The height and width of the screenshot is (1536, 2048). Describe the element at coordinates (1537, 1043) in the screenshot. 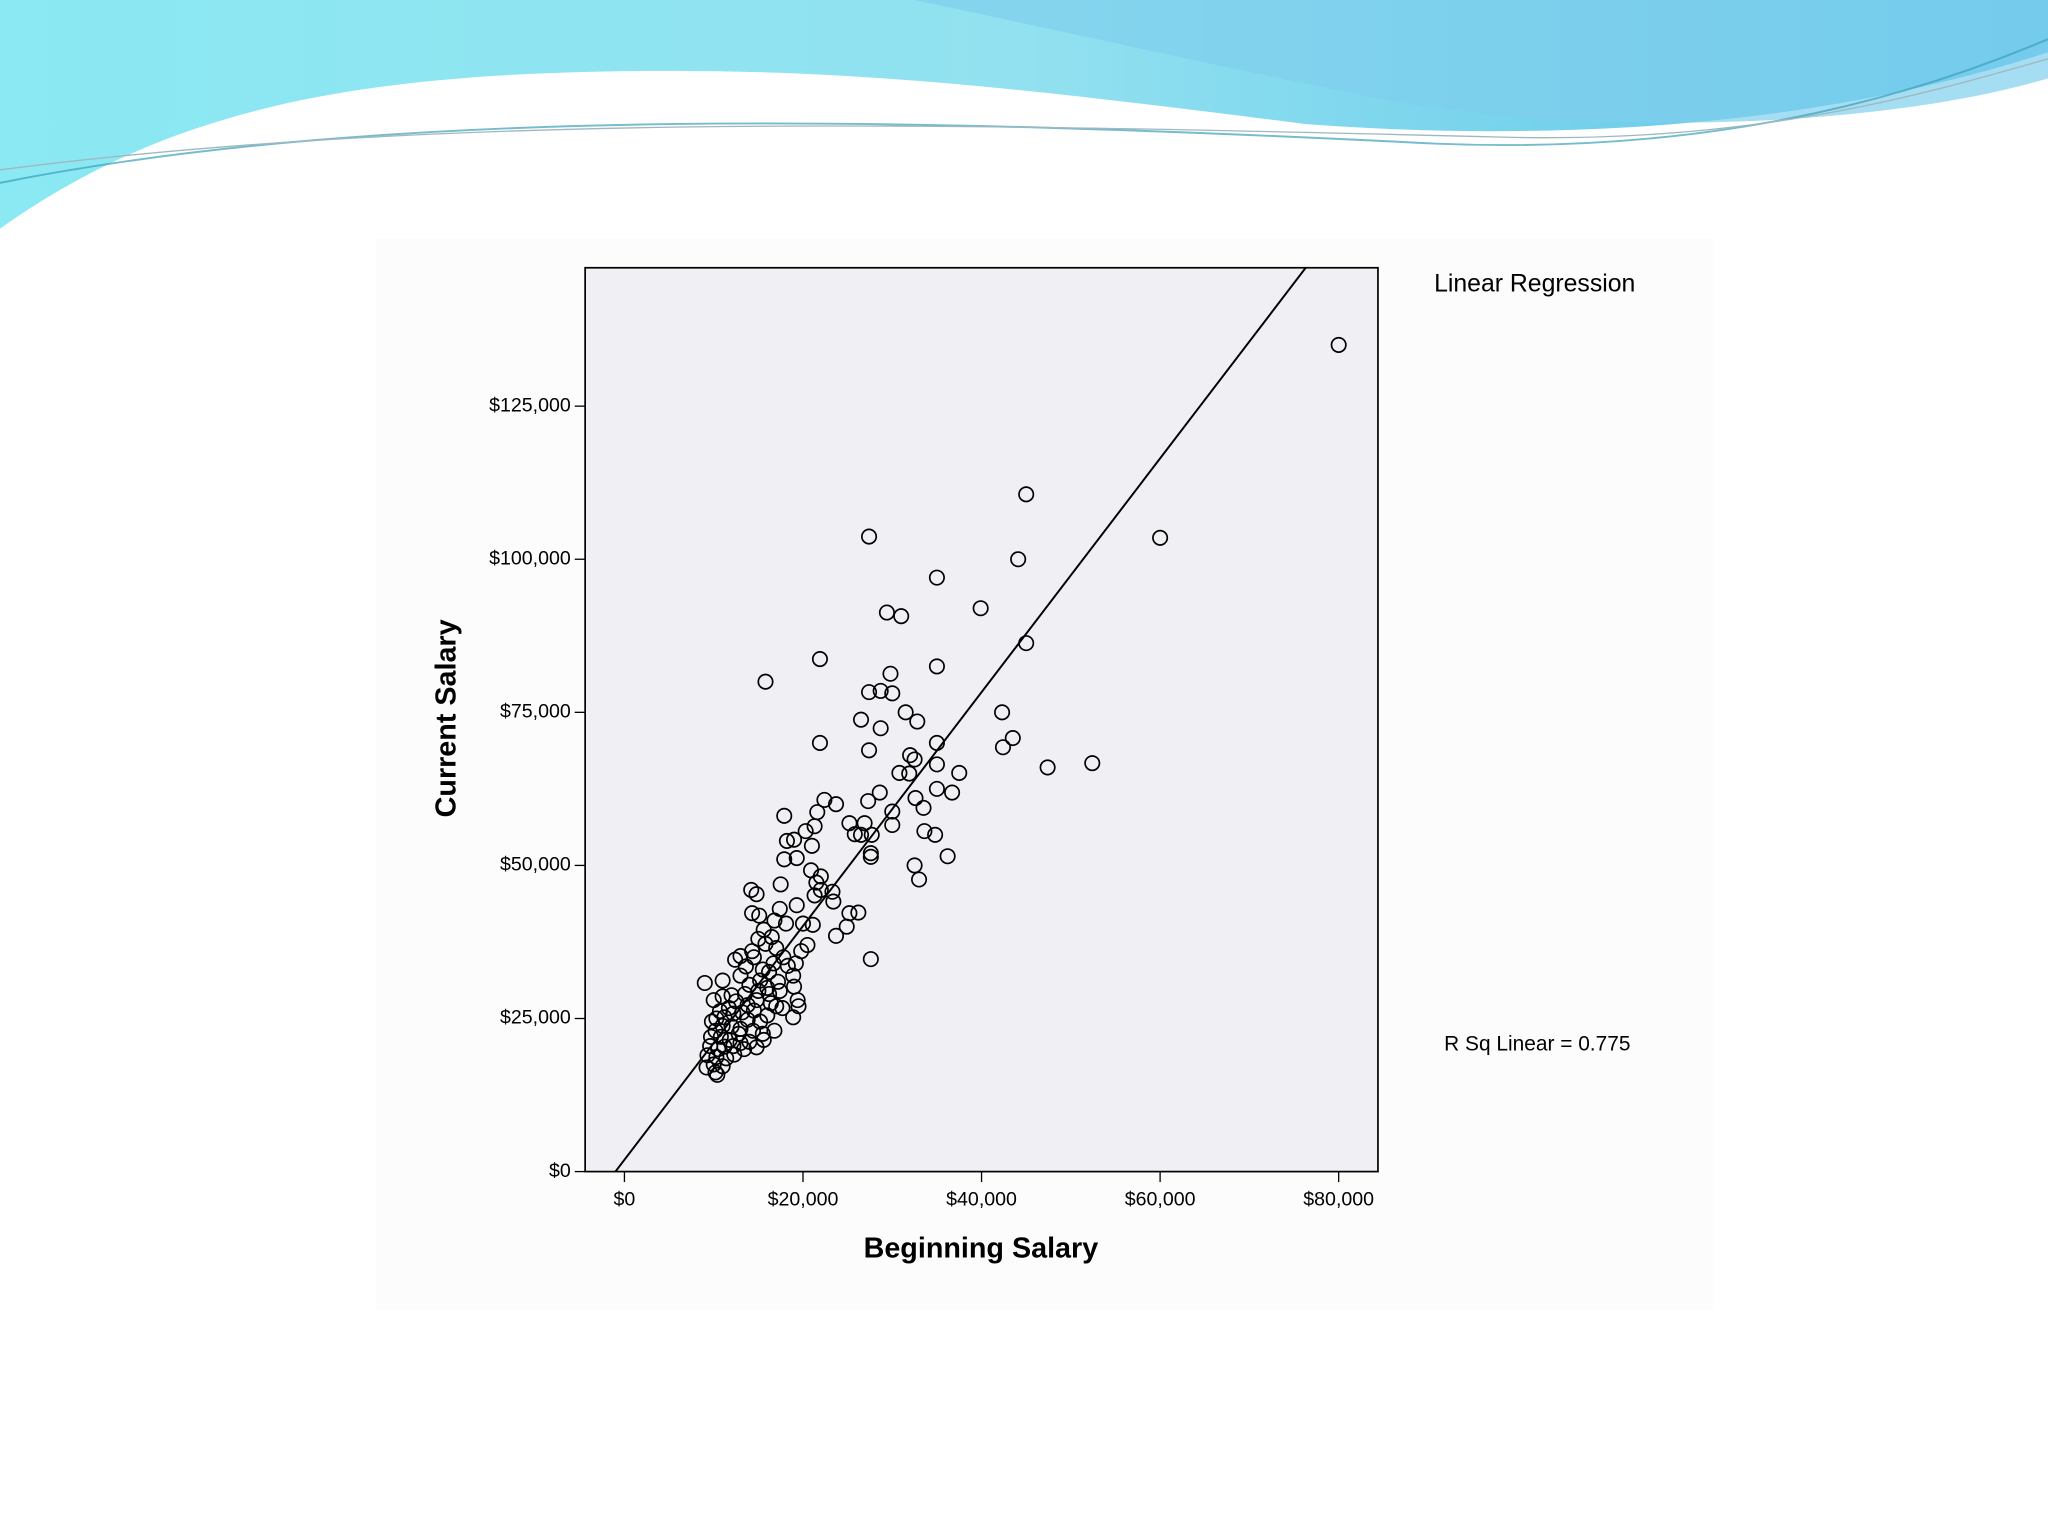

I see `r-squared-label: R Sq Linear = 0.775` at that location.